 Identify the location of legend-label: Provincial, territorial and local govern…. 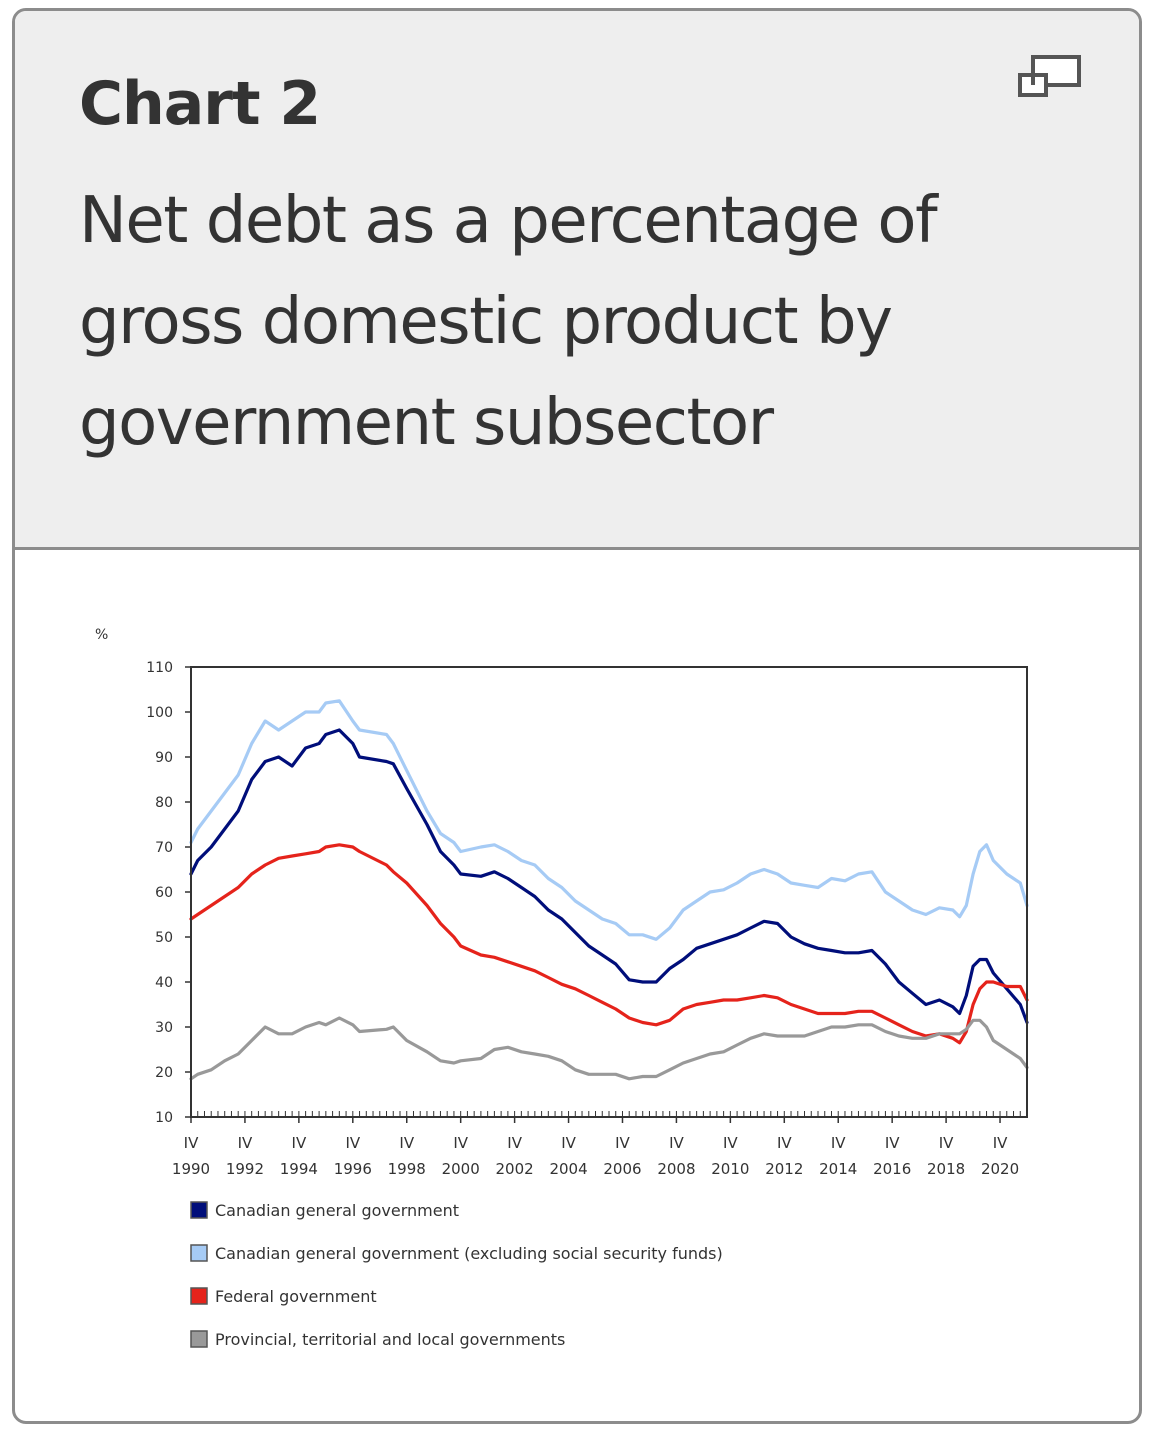
(390, 1339).